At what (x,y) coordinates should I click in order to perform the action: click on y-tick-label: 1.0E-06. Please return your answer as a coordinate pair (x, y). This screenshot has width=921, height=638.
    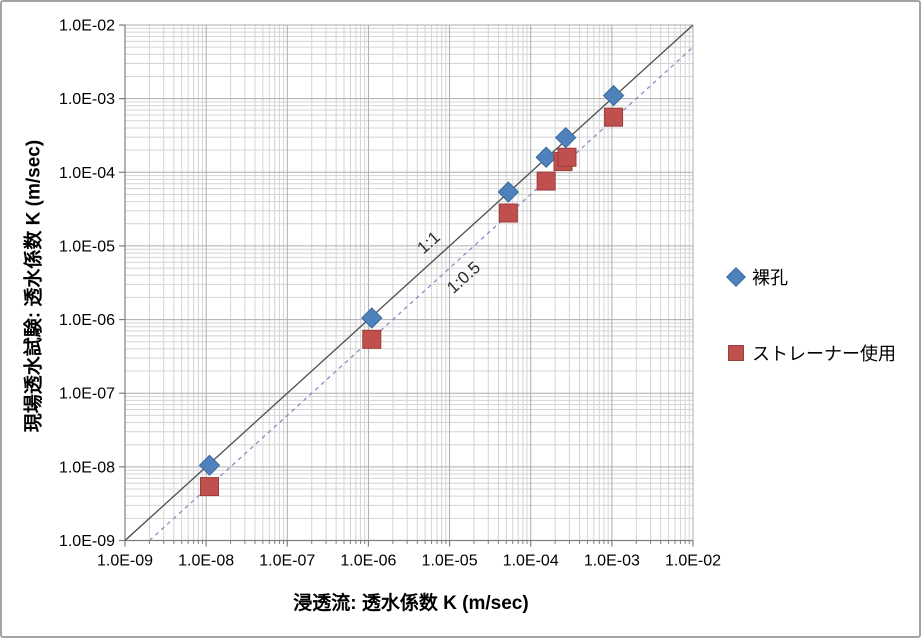
    Looking at the image, I should click on (87, 320).